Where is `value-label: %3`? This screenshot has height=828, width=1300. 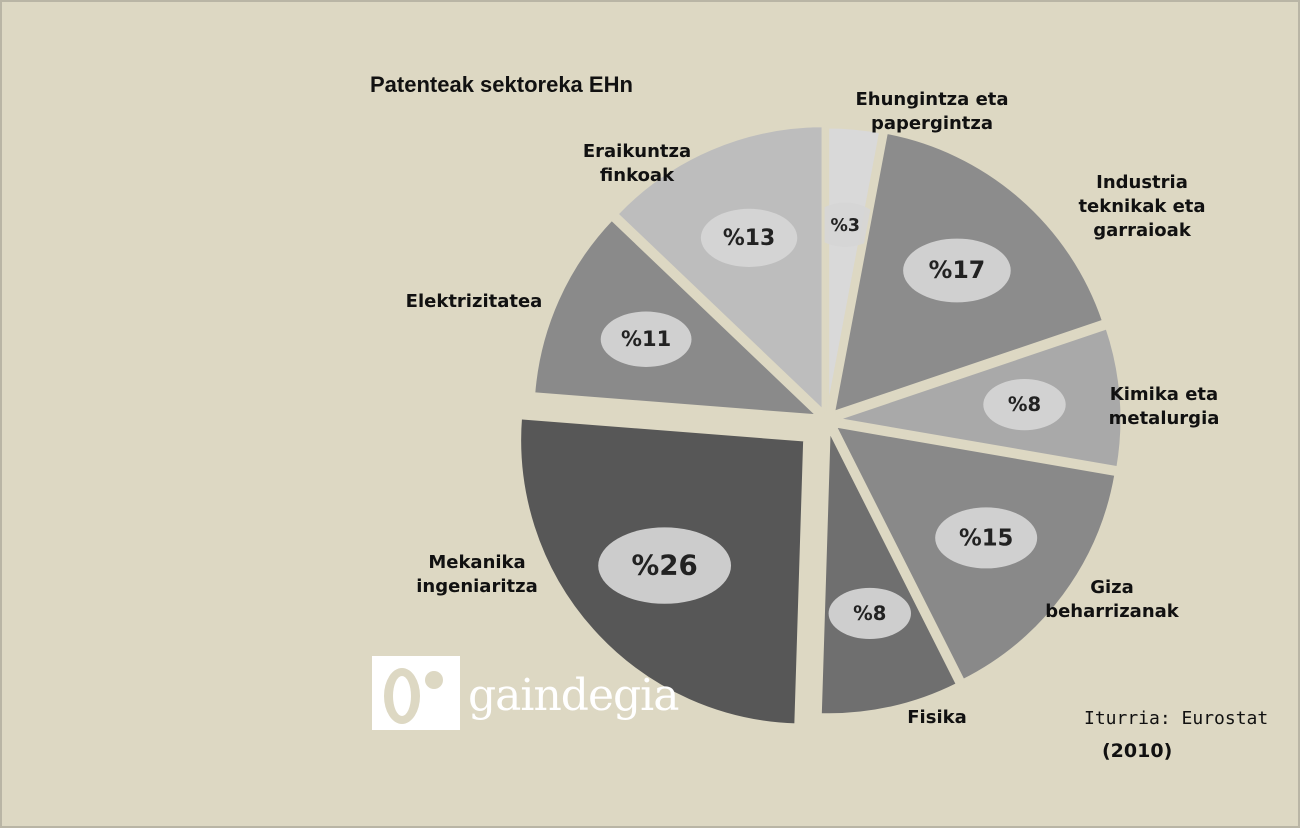
value-label: %3 is located at coordinates (845, 226).